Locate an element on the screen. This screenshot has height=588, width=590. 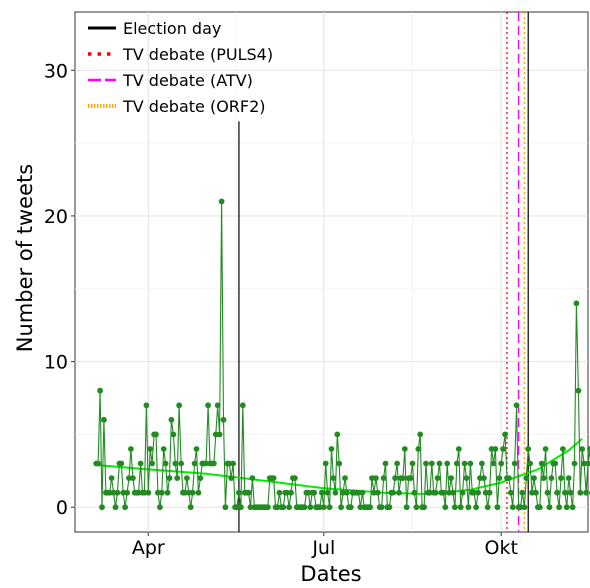
legend-label: Election day is located at coordinates (172, 28).